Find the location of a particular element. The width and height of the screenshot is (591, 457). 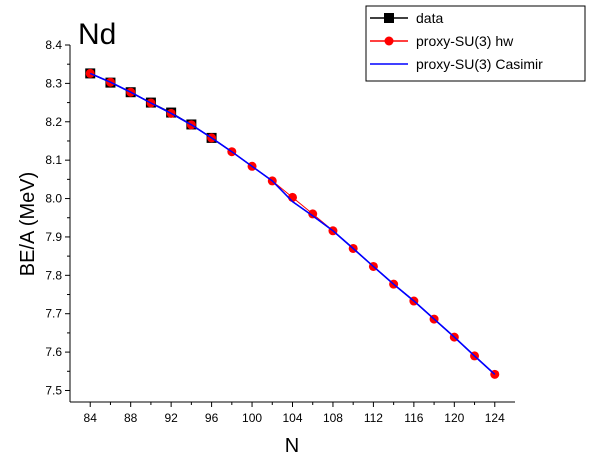

y-tick-label: 8.1 is located at coordinates (53, 160).